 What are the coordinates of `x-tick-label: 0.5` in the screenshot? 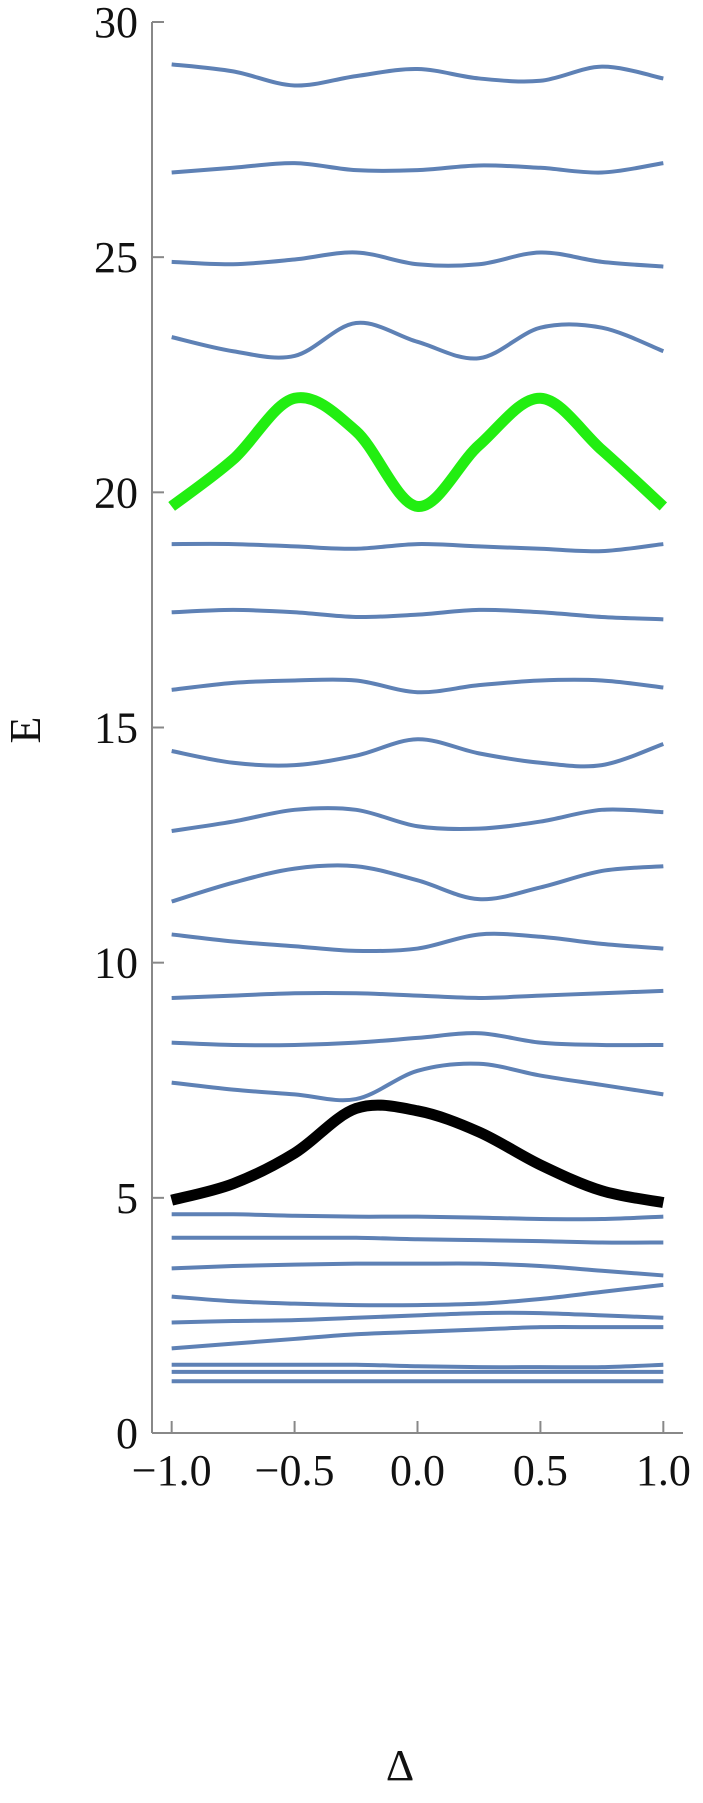 It's located at (540, 1470).